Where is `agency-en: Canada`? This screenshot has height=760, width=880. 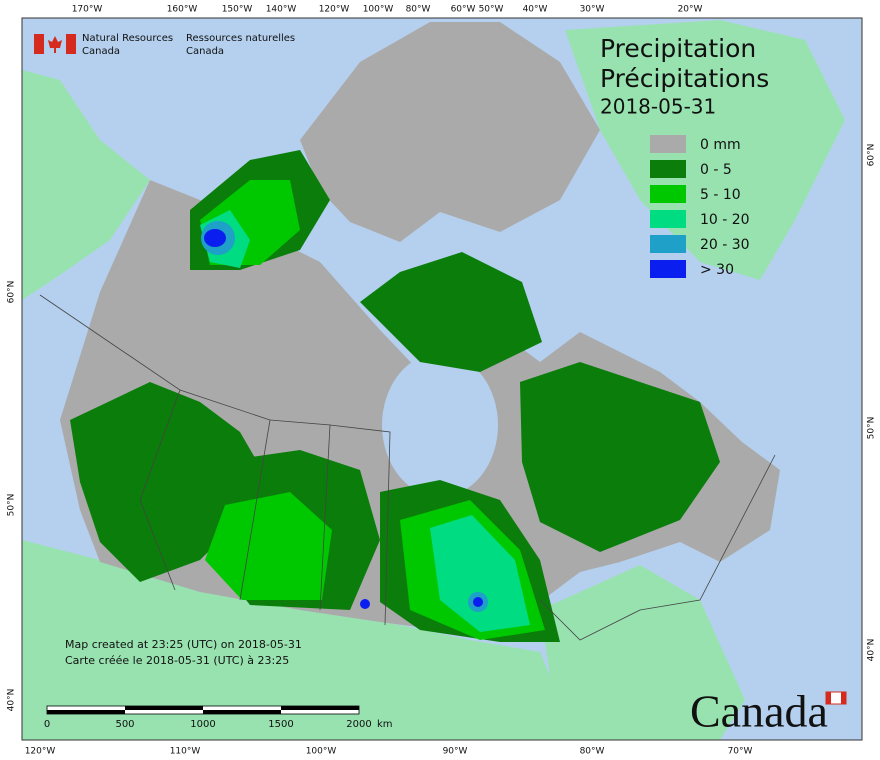
agency-en: Canada is located at coordinates (101, 51).